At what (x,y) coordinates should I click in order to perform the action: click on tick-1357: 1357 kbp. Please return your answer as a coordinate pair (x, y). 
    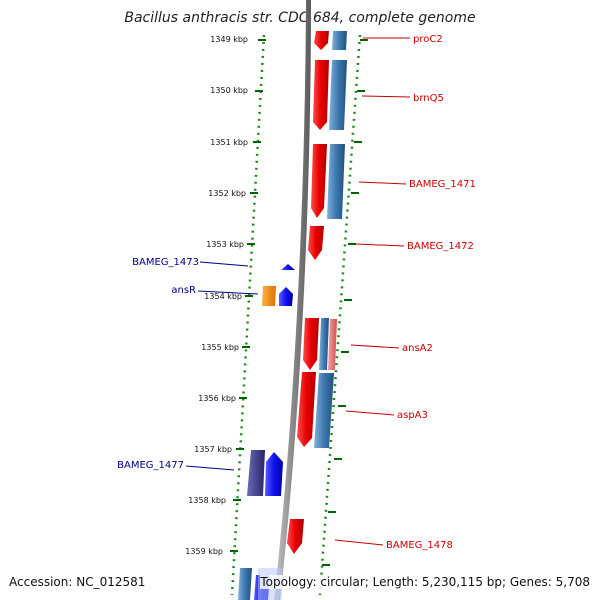
    Looking at the image, I should click on (268, 452).